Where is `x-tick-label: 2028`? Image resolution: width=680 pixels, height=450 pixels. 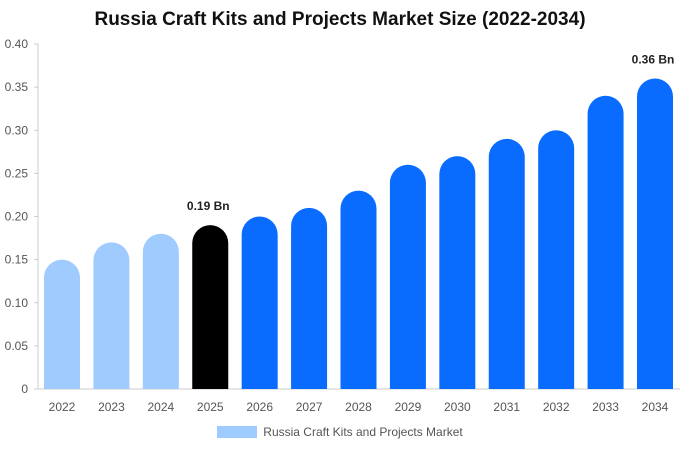 x-tick-label: 2028 is located at coordinates (358, 407).